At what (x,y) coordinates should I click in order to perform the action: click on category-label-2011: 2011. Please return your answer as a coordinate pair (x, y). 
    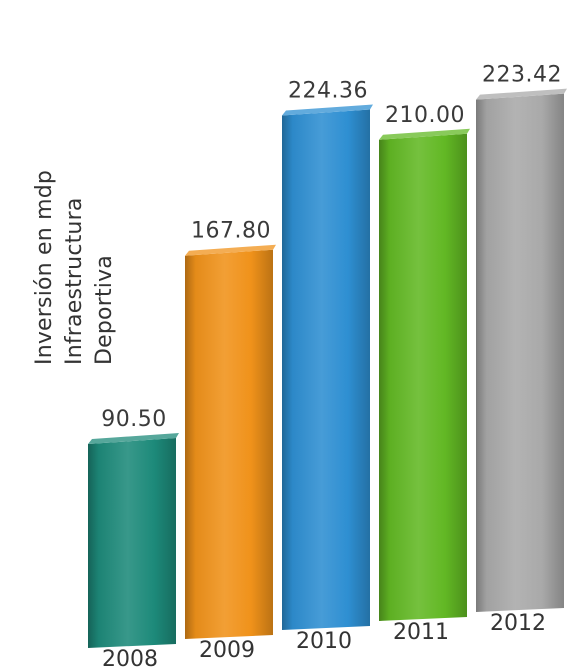
    Looking at the image, I should click on (421, 632).